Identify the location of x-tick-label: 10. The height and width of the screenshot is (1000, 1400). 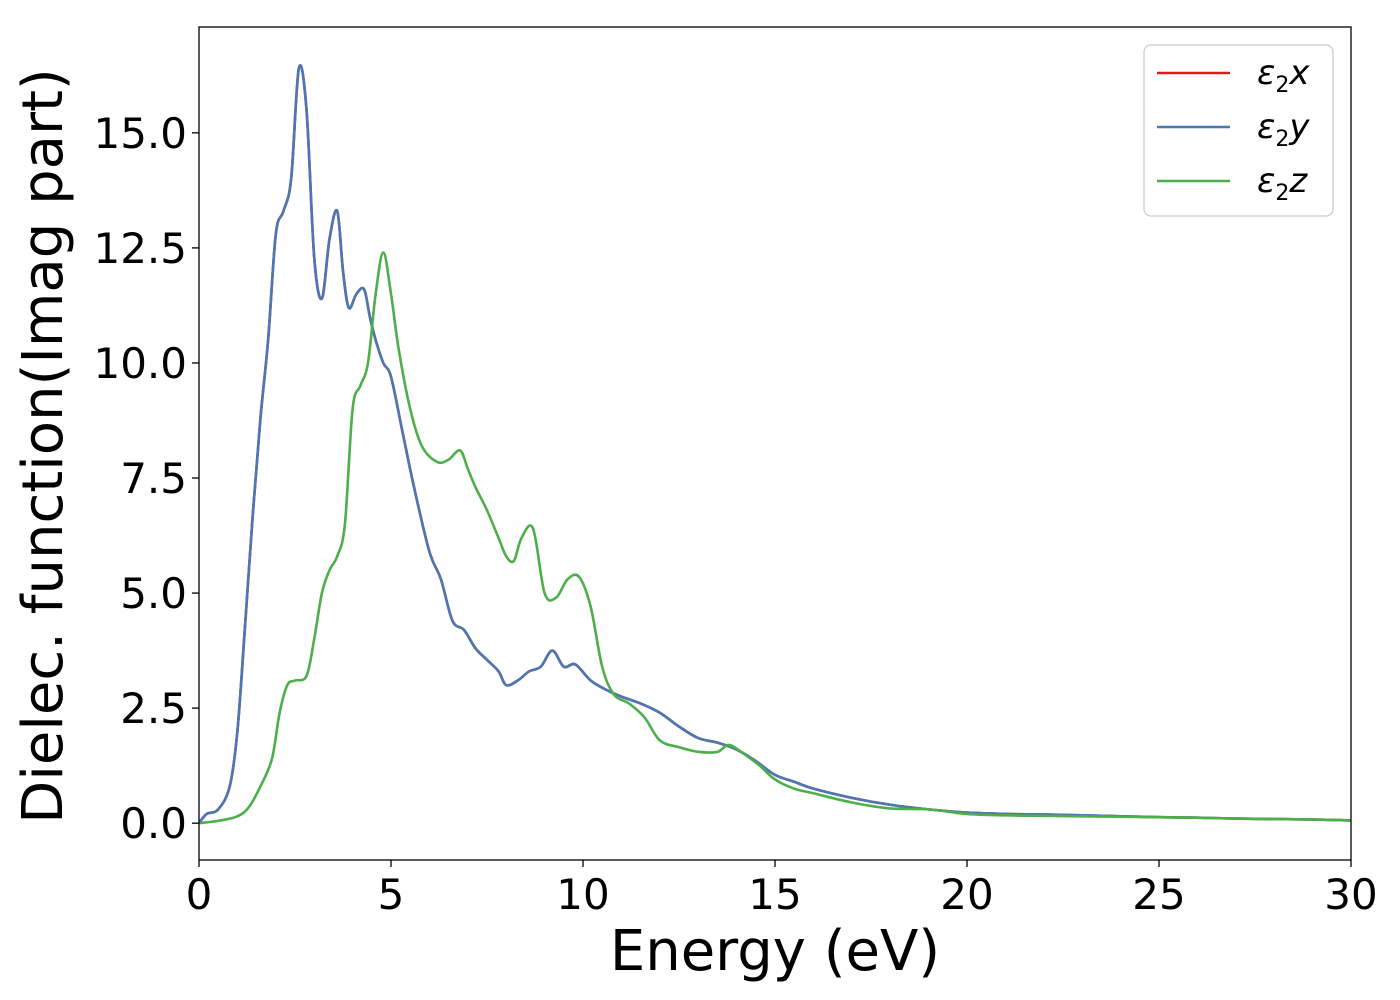
(582, 894).